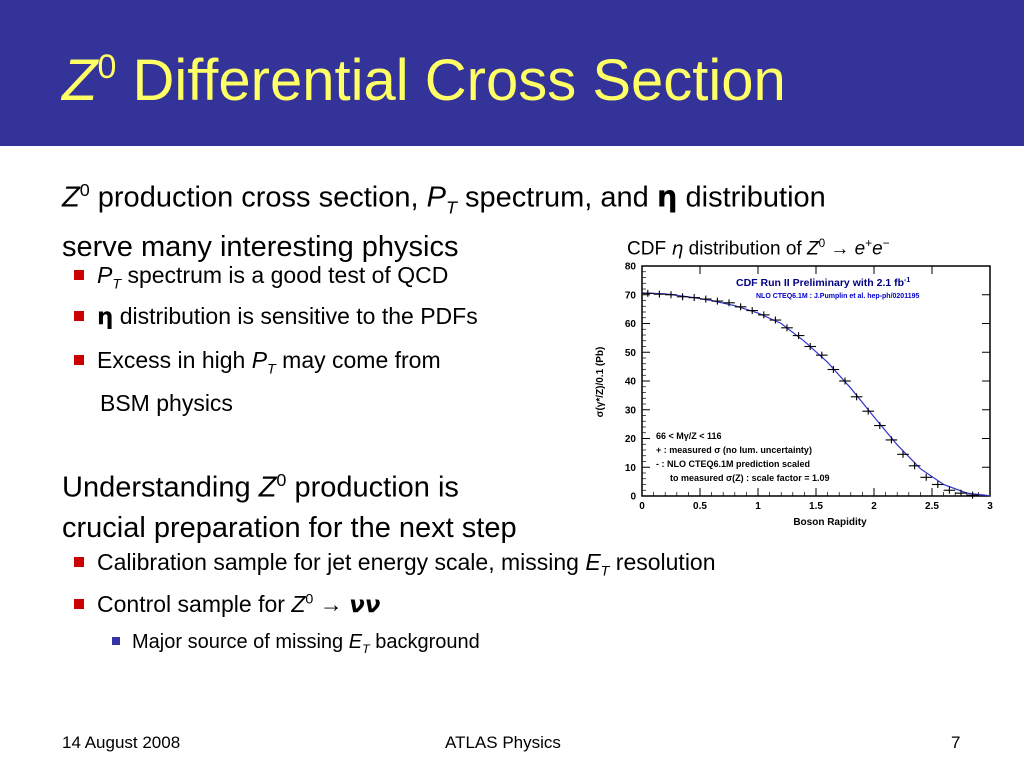  What do you see at coordinates (649, 249) in the screenshot?
I see `caption-text-a: CDF` at bounding box center [649, 249].